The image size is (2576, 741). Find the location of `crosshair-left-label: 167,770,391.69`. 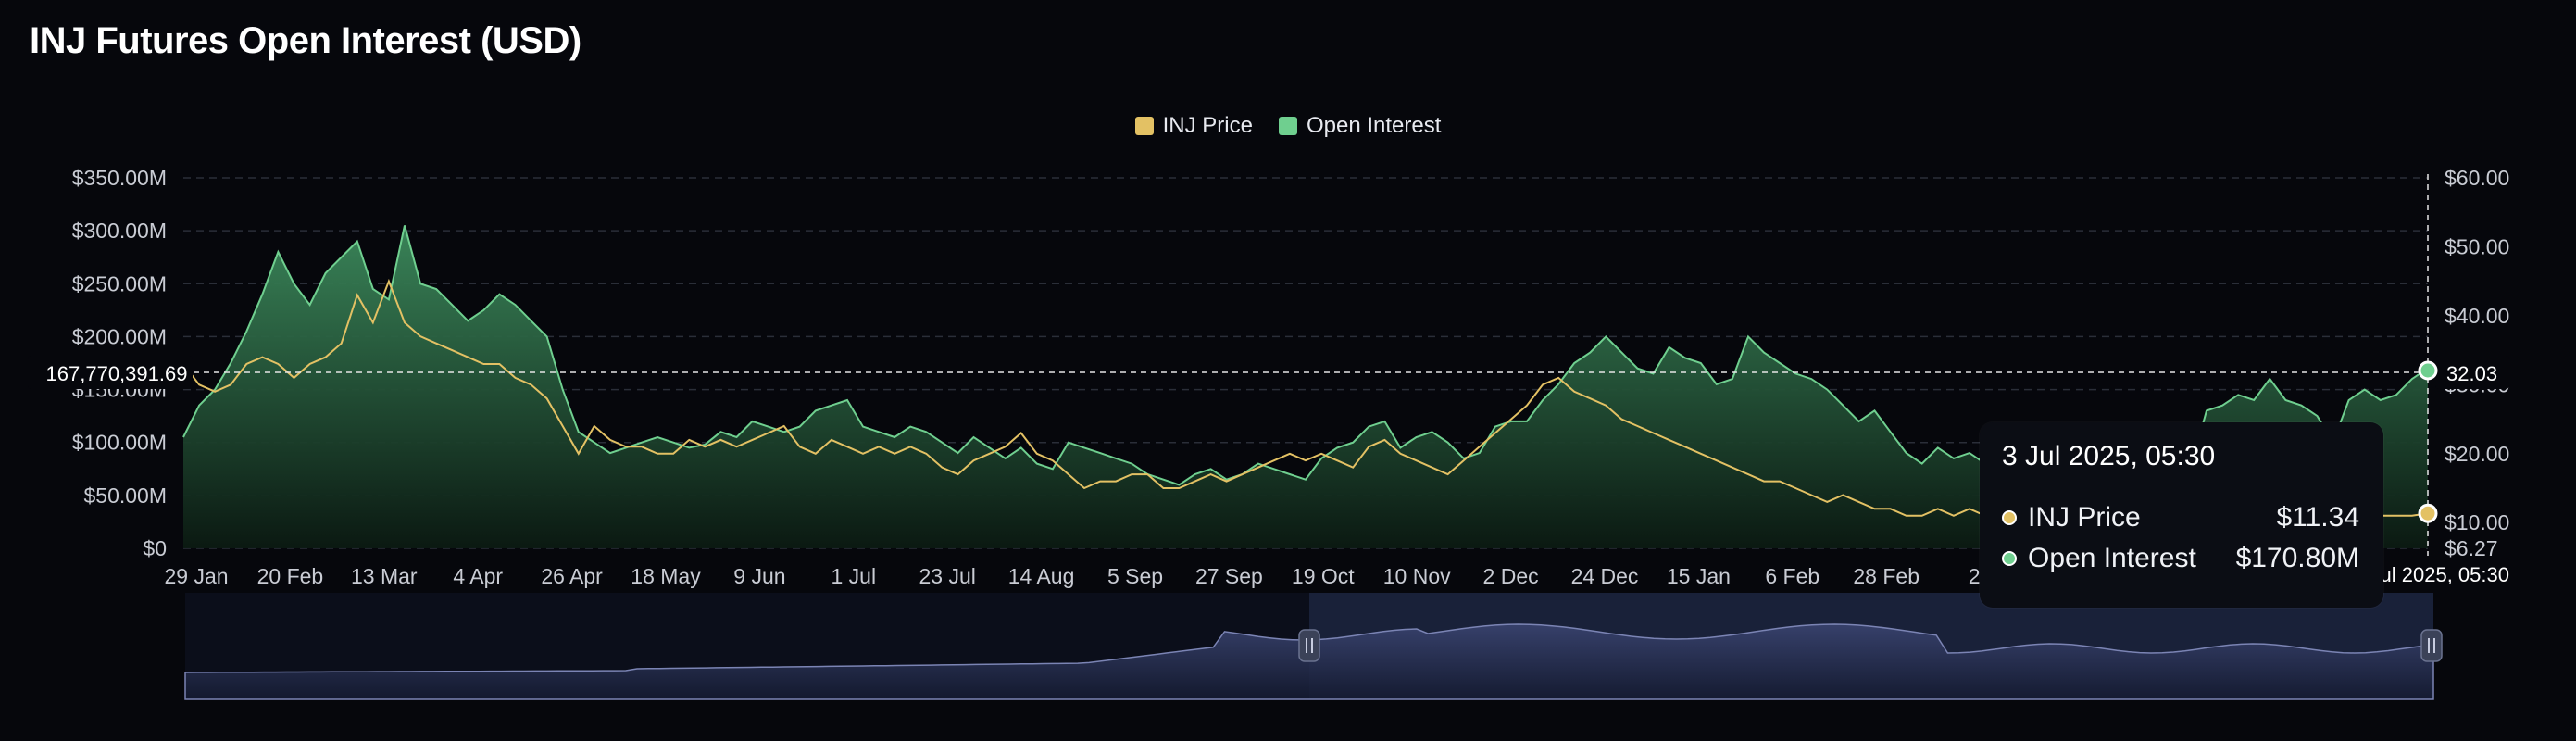

crosshair-left-label: 167,770,391.69 is located at coordinates (117, 373).